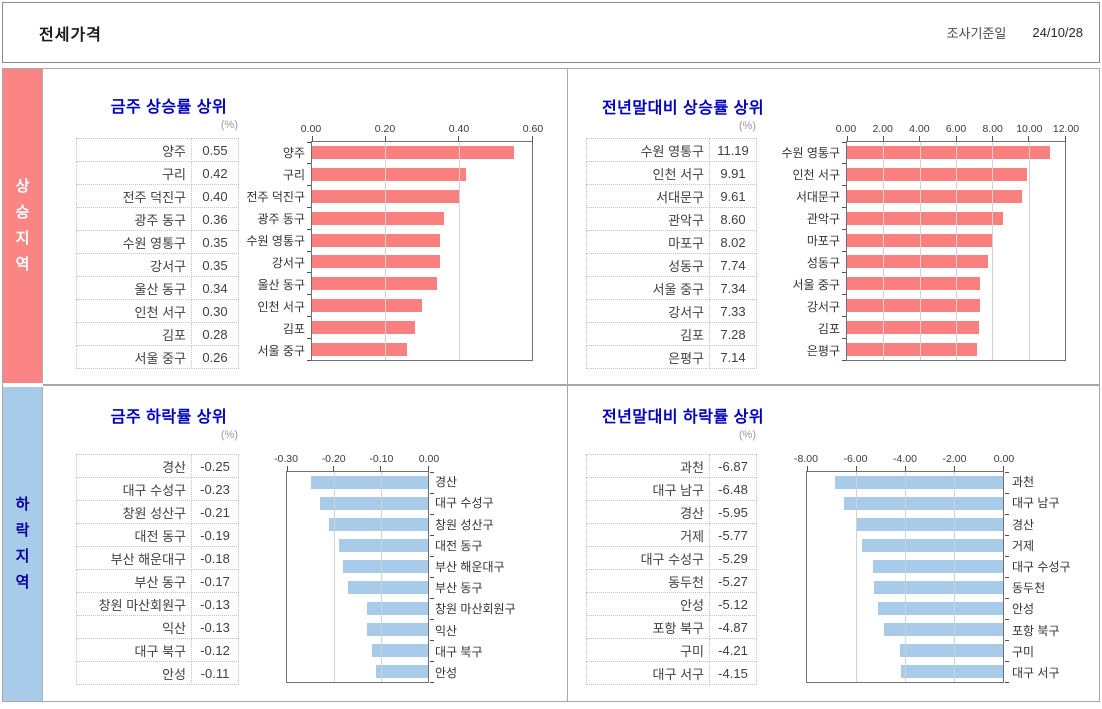 The image size is (1102, 709). What do you see at coordinates (215, 650) in the screenshot?
I see `value-cell: -0.12` at bounding box center [215, 650].